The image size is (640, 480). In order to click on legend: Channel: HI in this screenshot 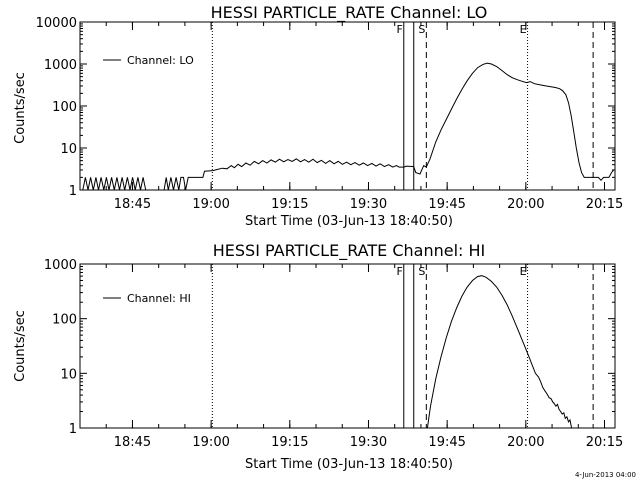, I will do `click(147, 298)`.